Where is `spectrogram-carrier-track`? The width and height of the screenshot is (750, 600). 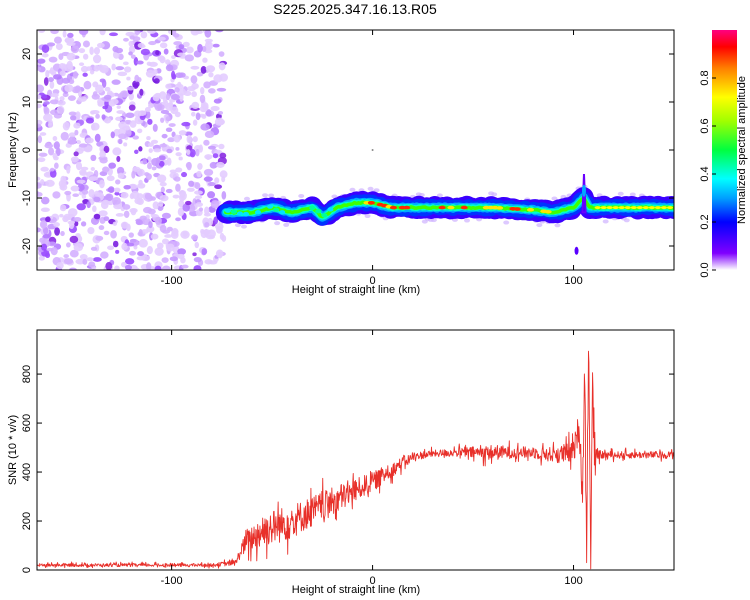
spectrogram-carrier-track is located at coordinates (444, 202).